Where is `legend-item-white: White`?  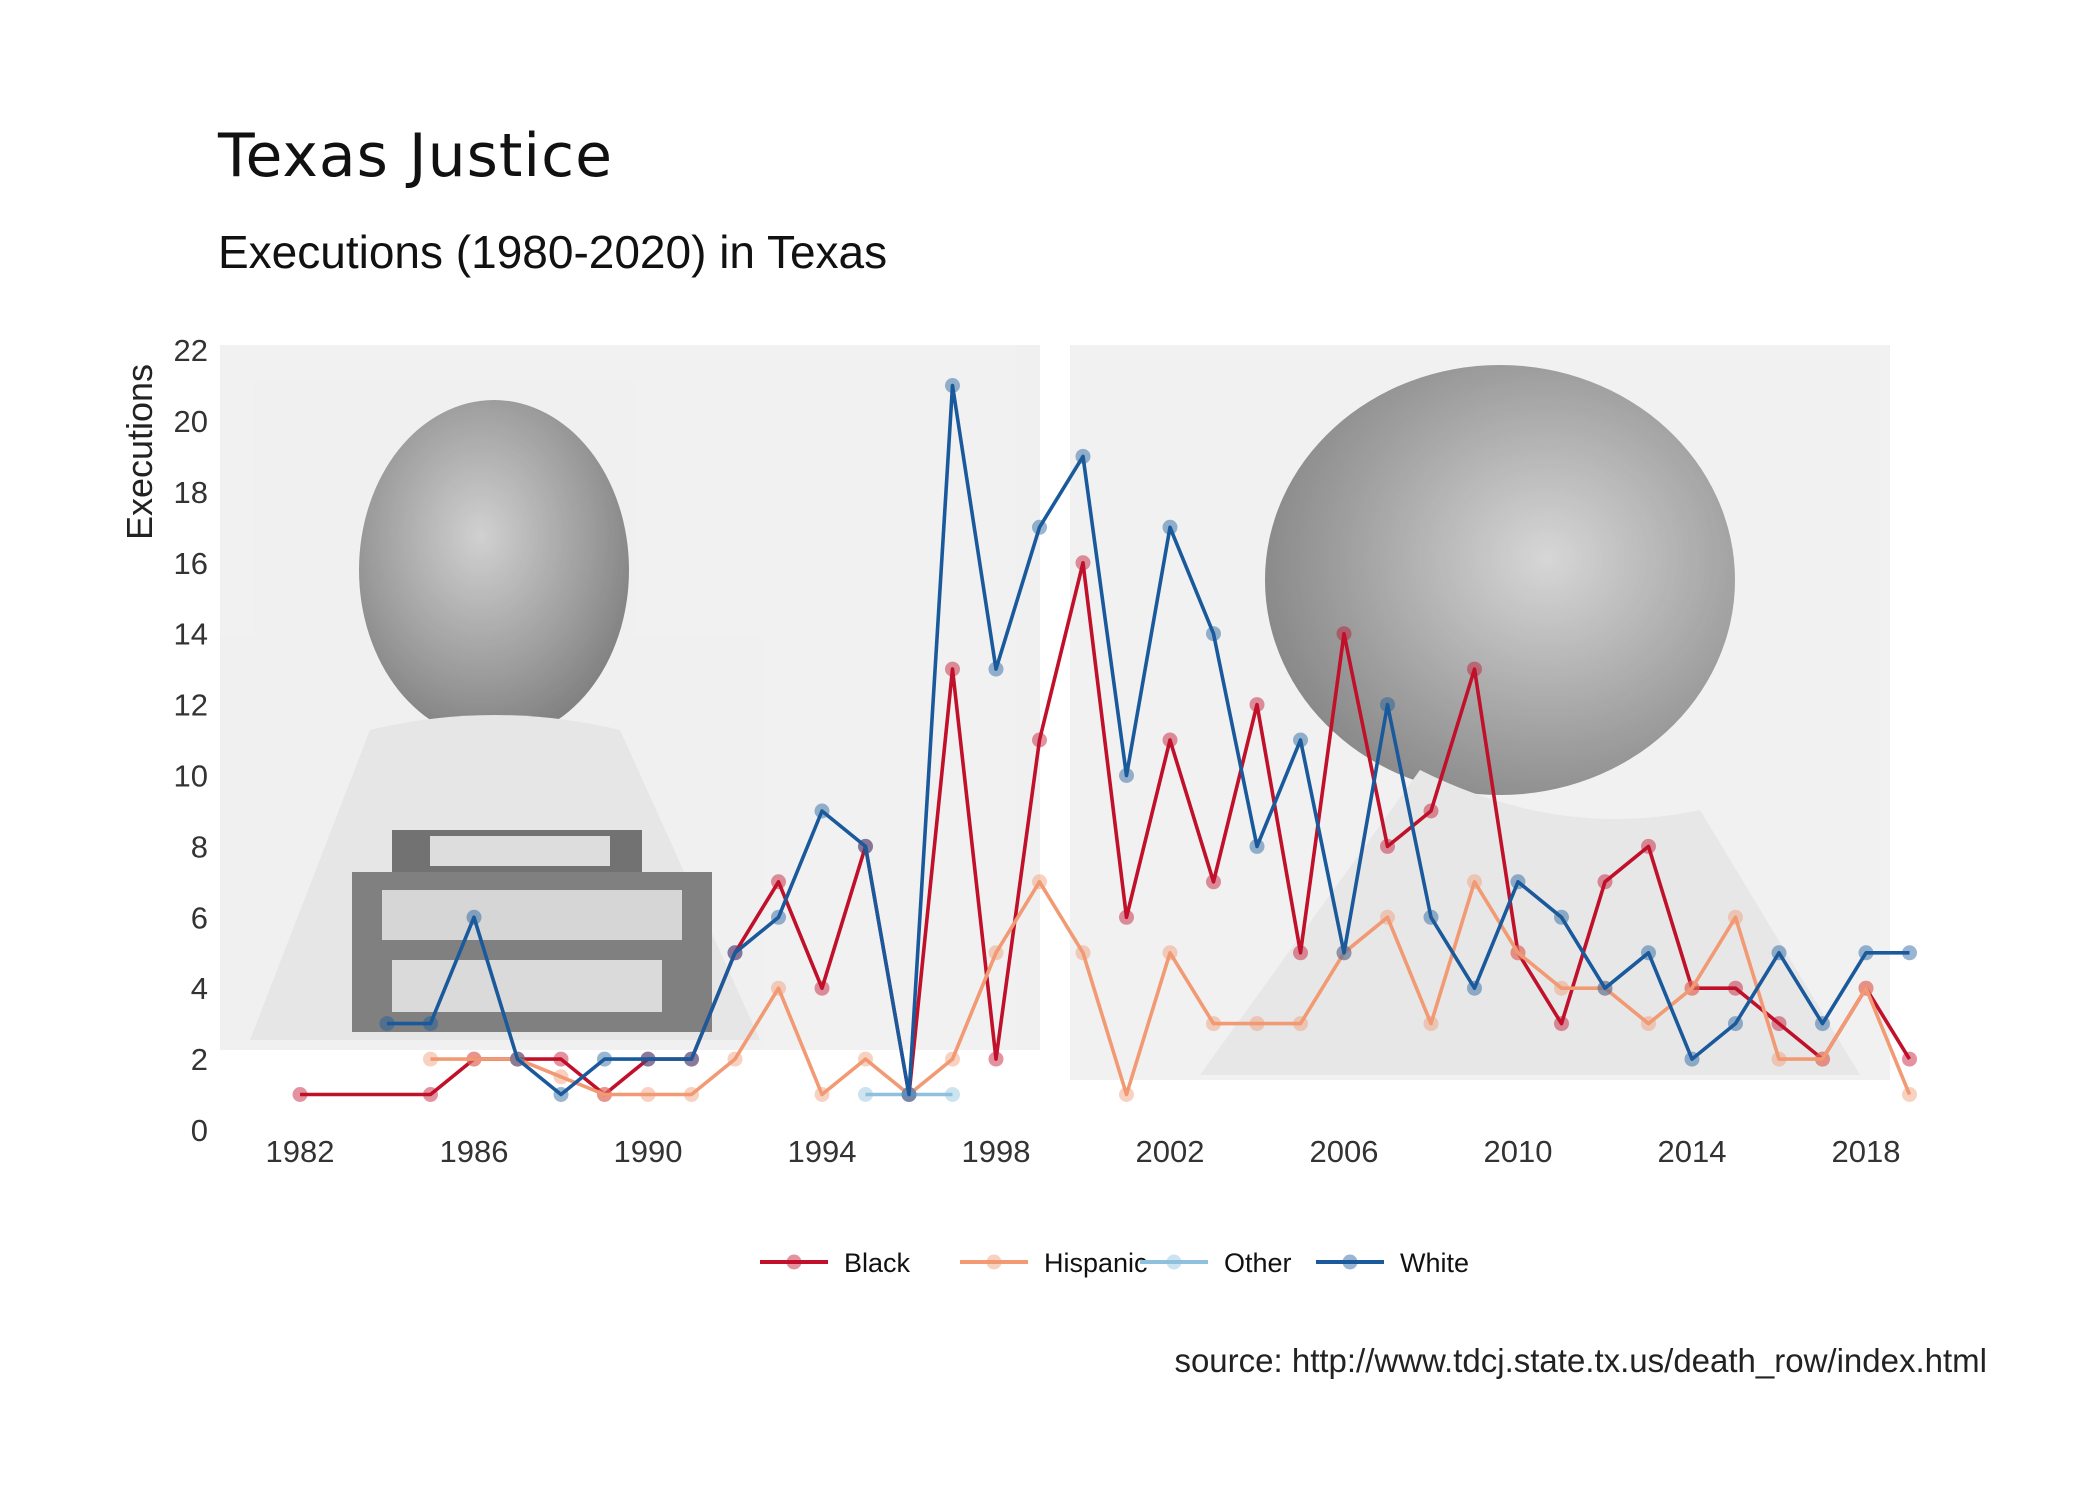 legend-item-white: White is located at coordinates (1392, 1263).